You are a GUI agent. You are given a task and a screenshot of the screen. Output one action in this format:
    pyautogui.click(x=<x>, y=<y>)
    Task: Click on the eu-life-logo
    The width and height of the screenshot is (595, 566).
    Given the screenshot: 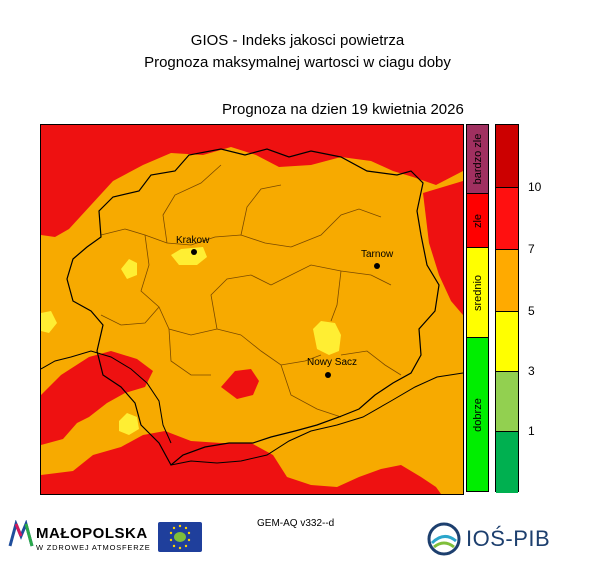 What is the action you would take?
    pyautogui.click(x=180, y=537)
    